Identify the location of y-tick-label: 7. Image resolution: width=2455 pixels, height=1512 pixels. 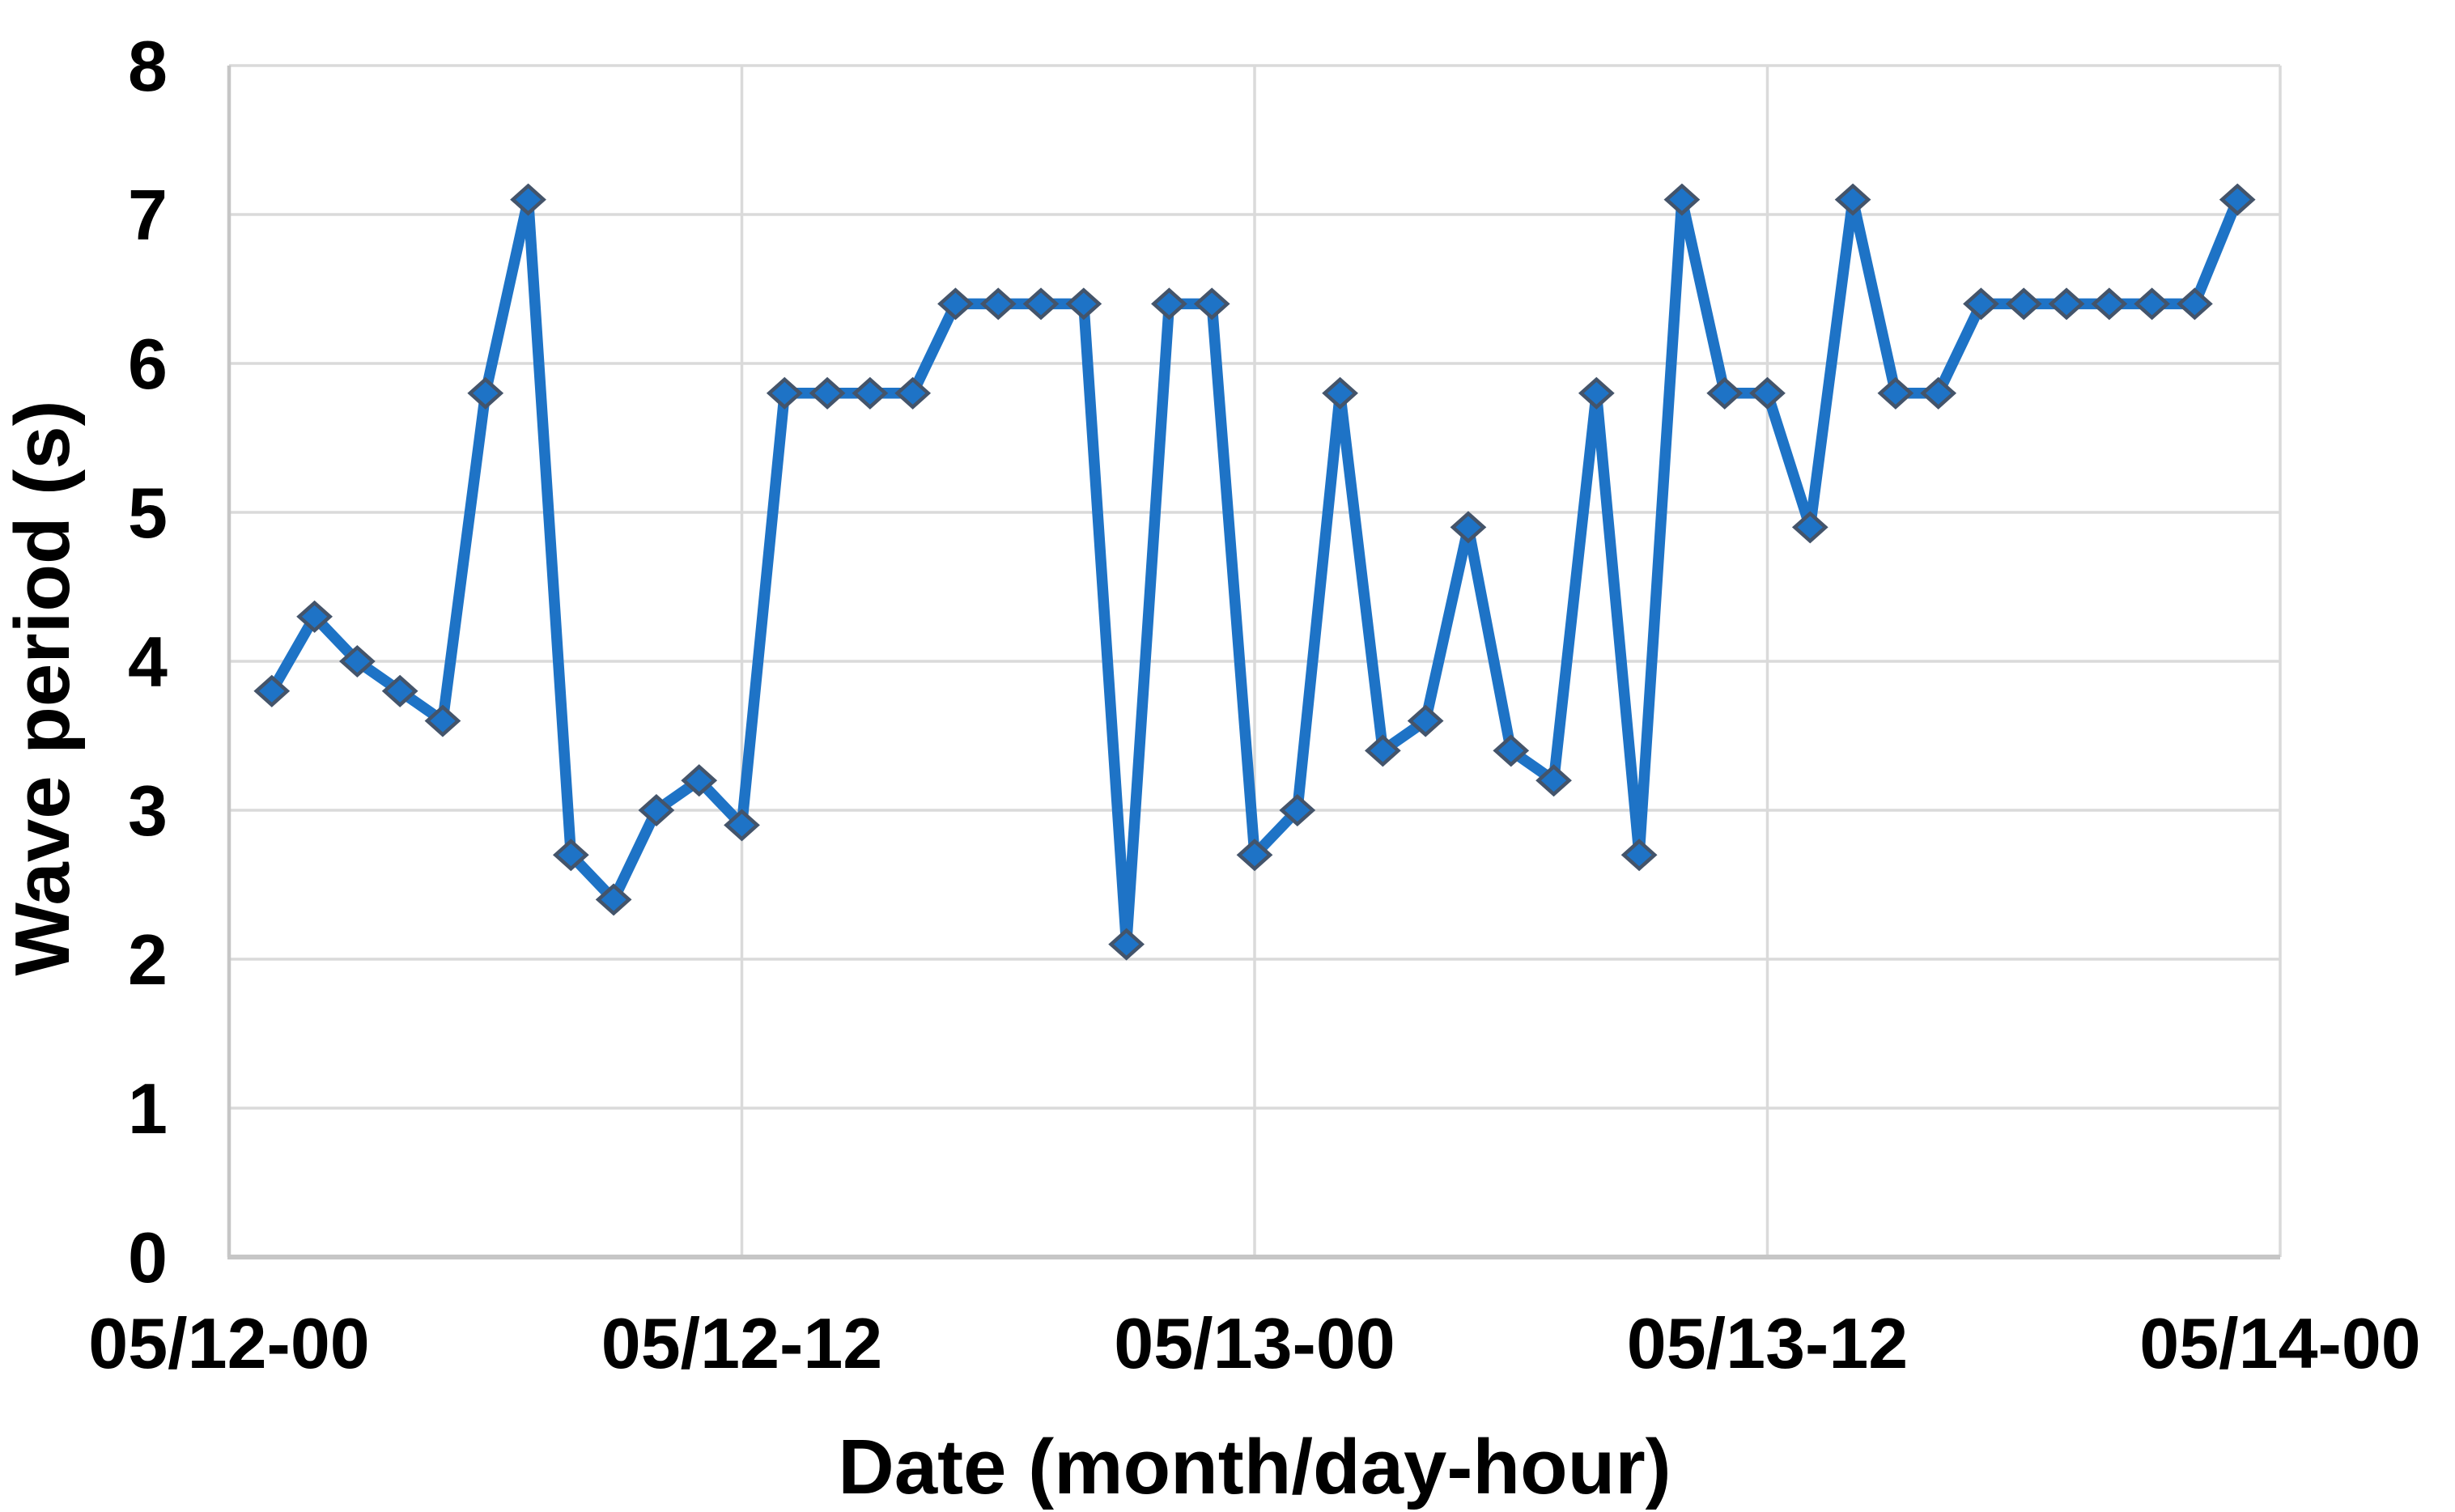
(148, 215).